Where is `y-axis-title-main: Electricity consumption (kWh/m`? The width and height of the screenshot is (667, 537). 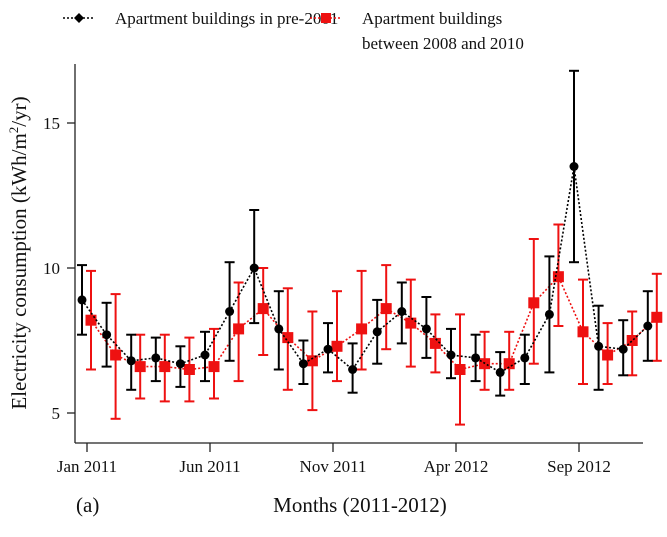
y-axis-title-main: Electricity consumption (kWh/m is located at coordinates (19, 271).